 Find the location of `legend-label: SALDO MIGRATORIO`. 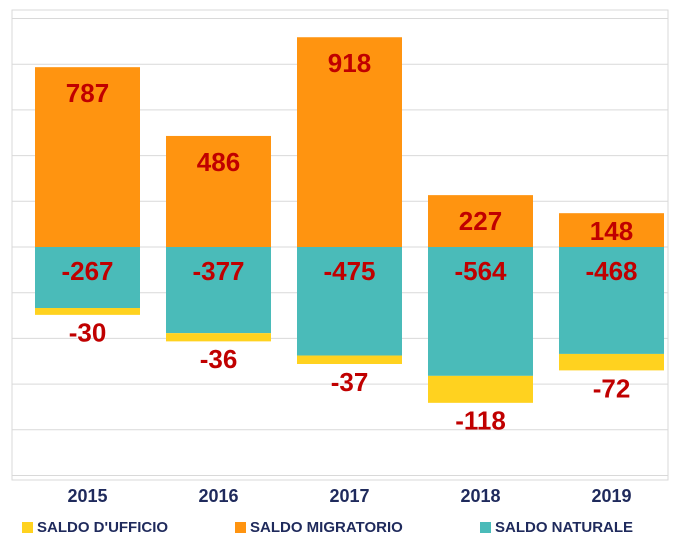

legend-label: SALDO MIGRATORIO is located at coordinates (326, 527).